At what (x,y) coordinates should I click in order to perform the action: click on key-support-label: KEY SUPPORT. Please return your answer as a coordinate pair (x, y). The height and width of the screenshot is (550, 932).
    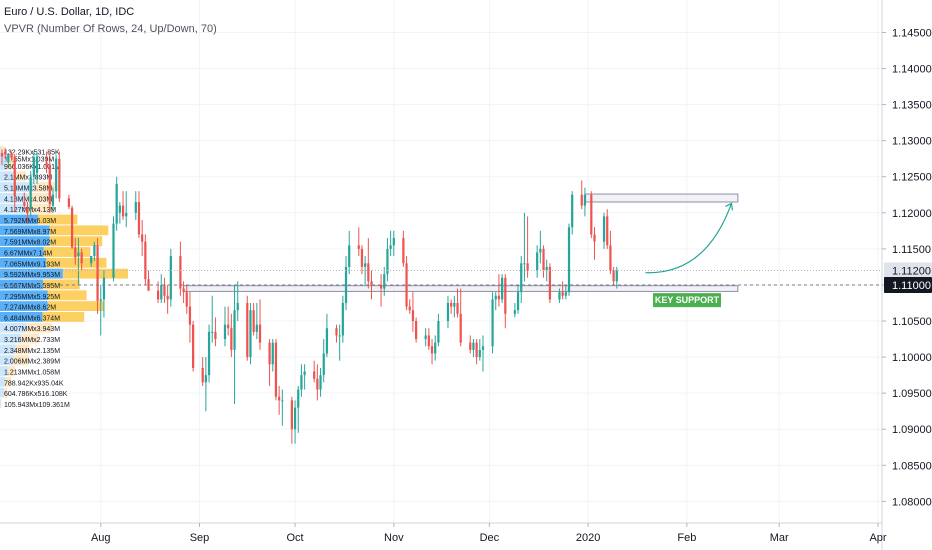
    Looking at the image, I should click on (687, 300).